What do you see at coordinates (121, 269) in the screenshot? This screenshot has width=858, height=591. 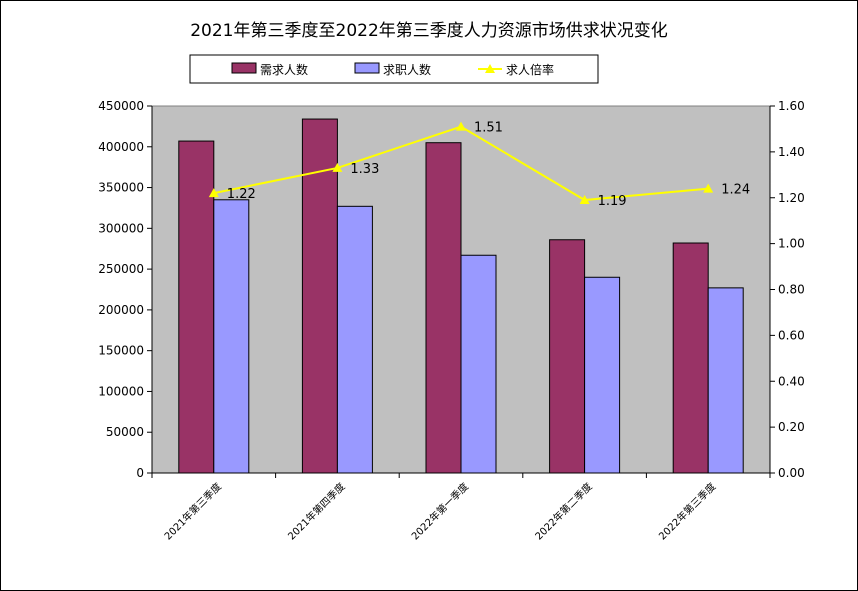 I see `y-left-tick-label: 250000` at bounding box center [121, 269].